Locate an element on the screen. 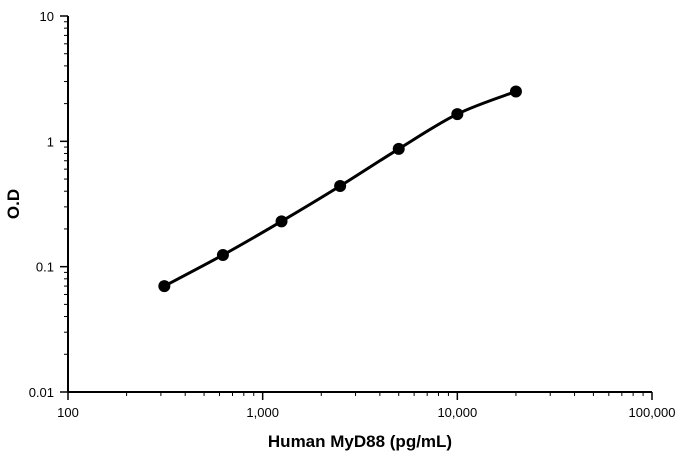  y-ticks: 0.01 0.1 1 10 is located at coordinates (48, 204).